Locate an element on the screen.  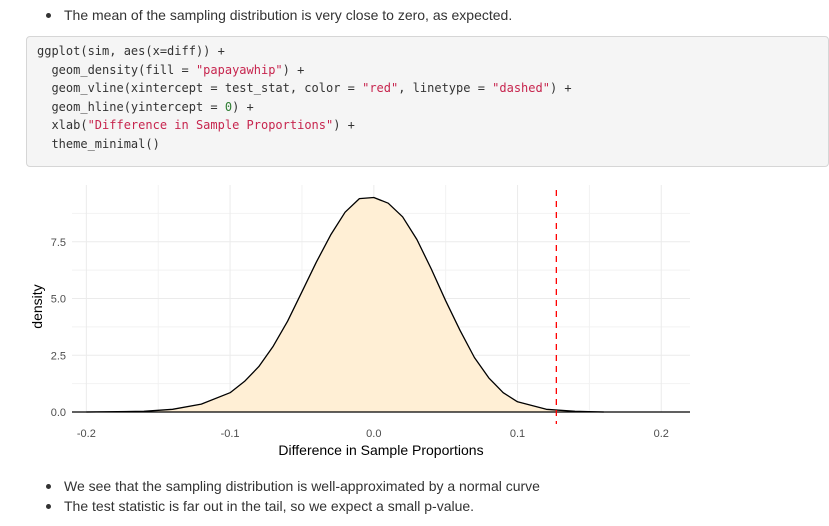
y-tick-label: 5.0 is located at coordinates (58, 300).